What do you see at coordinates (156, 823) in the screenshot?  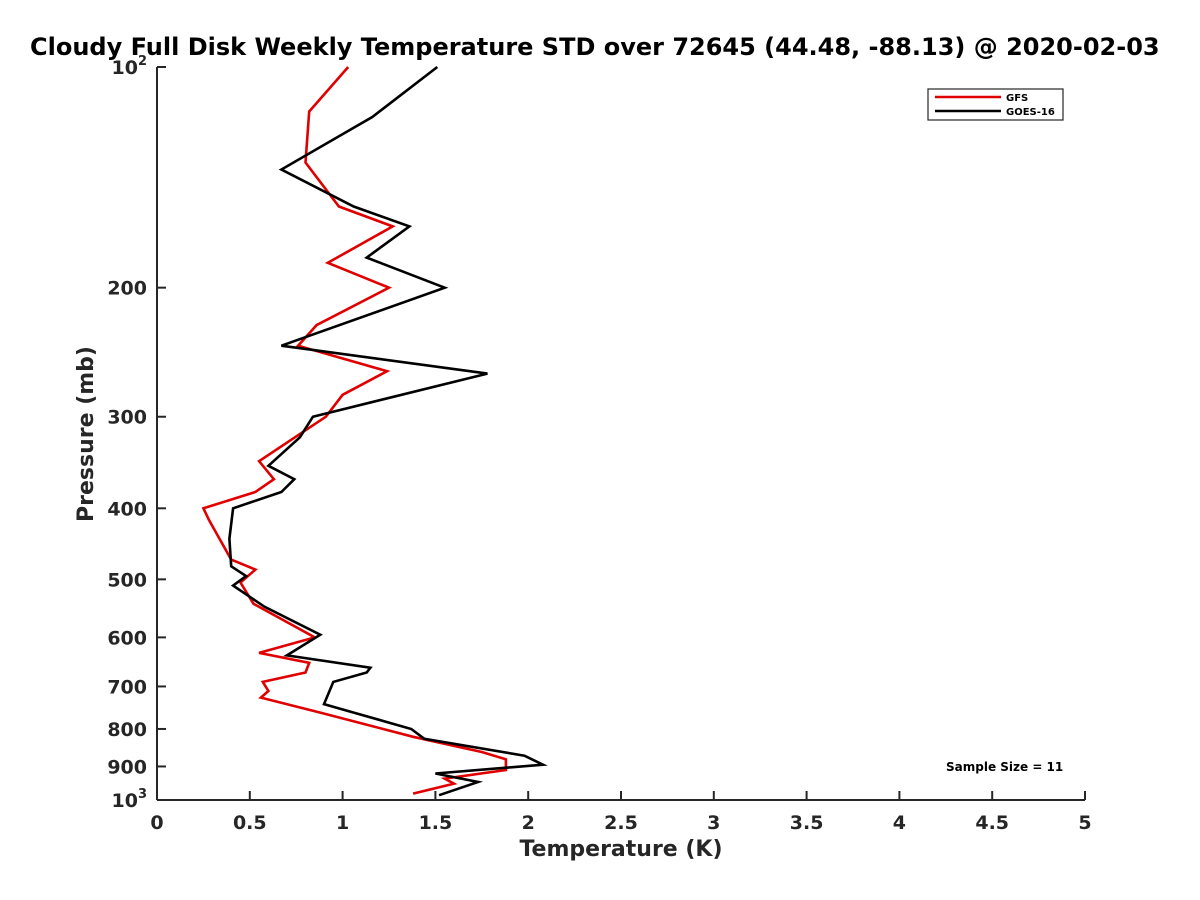 I see `x-tick-label: 0` at bounding box center [156, 823].